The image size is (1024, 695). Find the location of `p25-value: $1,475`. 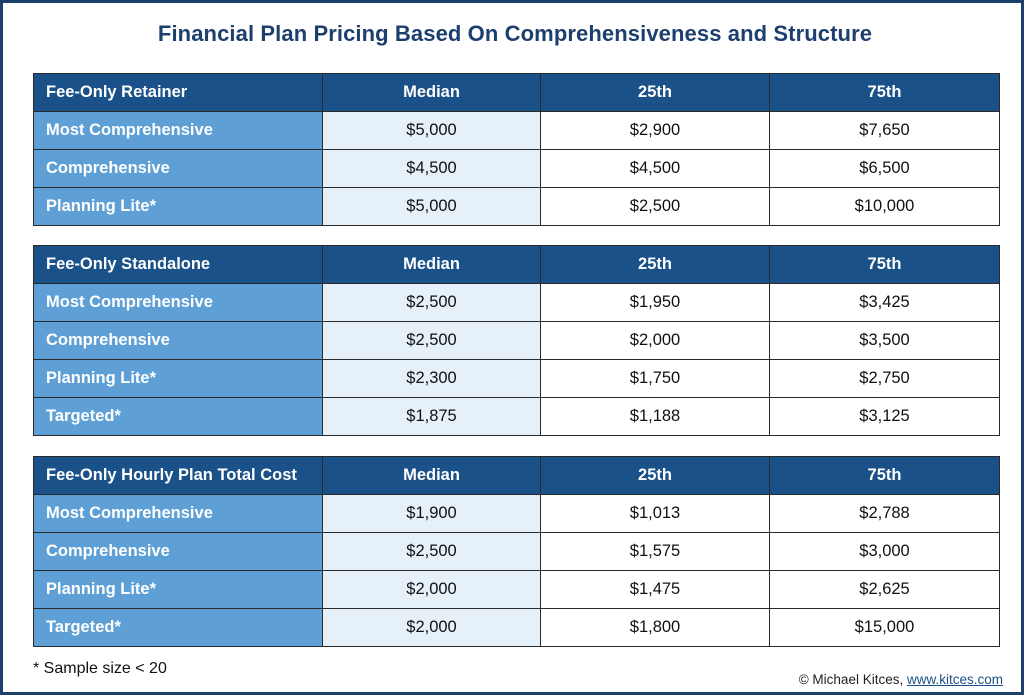

p25-value: $1,475 is located at coordinates (655, 589).